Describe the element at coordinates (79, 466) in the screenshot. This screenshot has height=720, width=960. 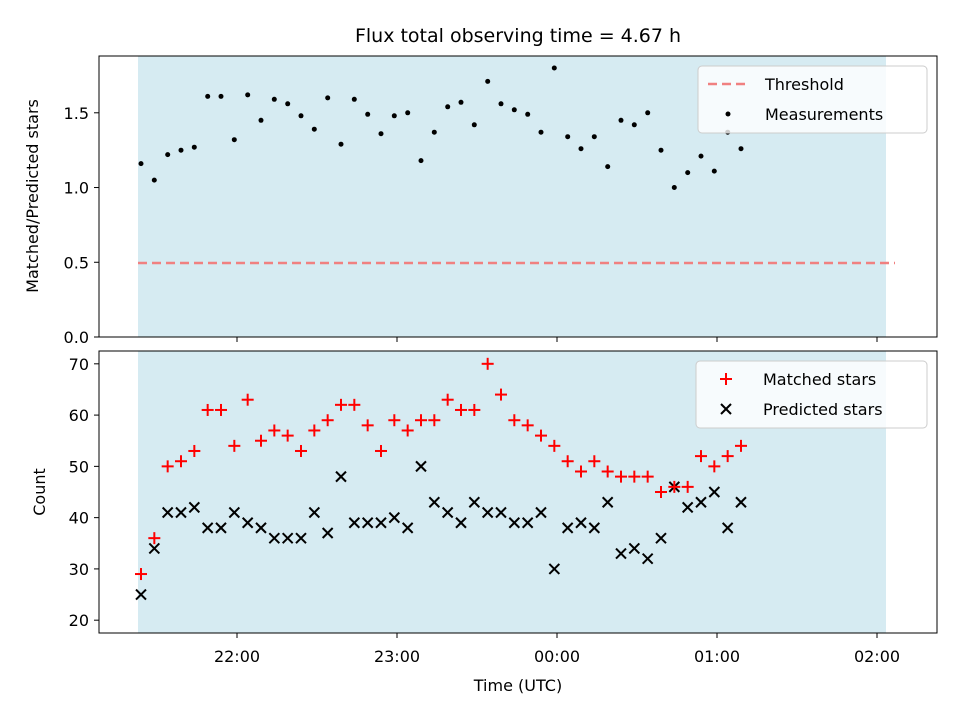
I see `bottom-y-tick-label: 50` at that location.